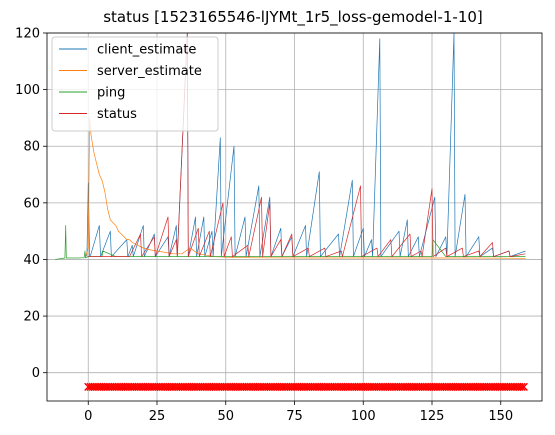 Image resolution: width=555 pixels, height=435 pixels. I want to click on x-tick-label: 50, so click(225, 416).